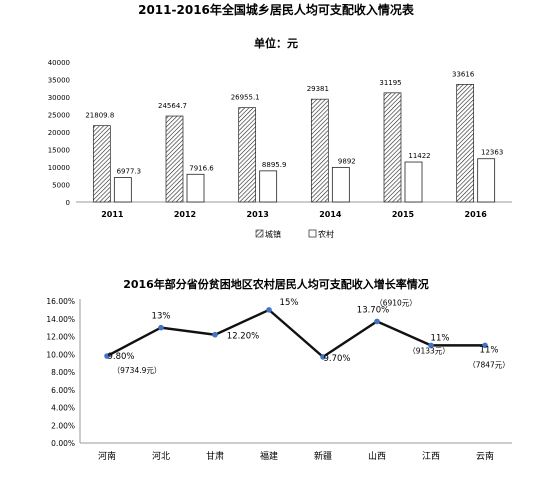  What do you see at coordinates (373, 310) in the screenshot?
I see `data-label: 13.70%` at bounding box center [373, 310].